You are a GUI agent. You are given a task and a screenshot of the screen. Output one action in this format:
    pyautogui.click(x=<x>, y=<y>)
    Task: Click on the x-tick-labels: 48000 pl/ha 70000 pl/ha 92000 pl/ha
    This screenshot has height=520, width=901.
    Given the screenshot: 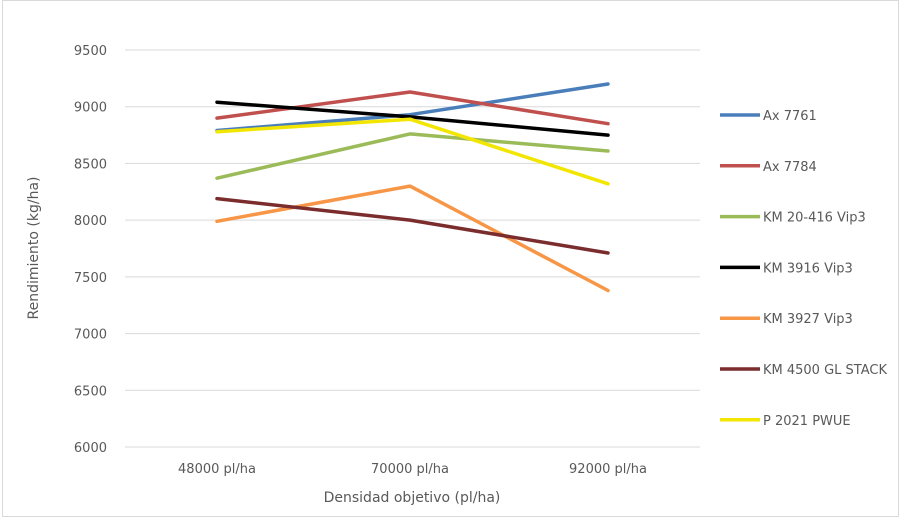 What is the action you would take?
    pyautogui.click(x=412, y=469)
    